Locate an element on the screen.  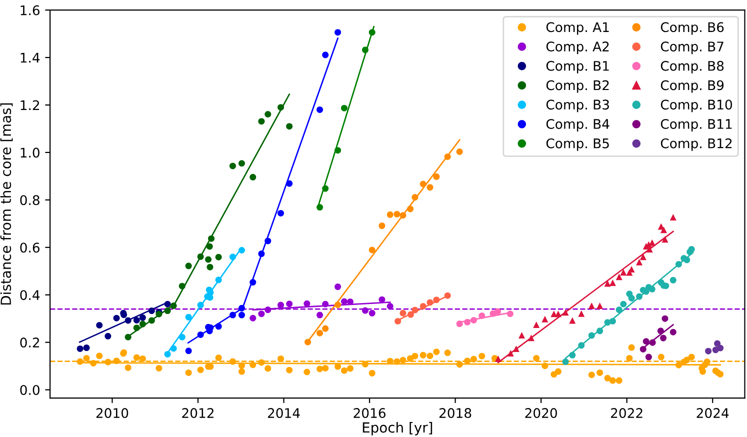
legend-label: Comp. B12 is located at coordinates (696, 144).